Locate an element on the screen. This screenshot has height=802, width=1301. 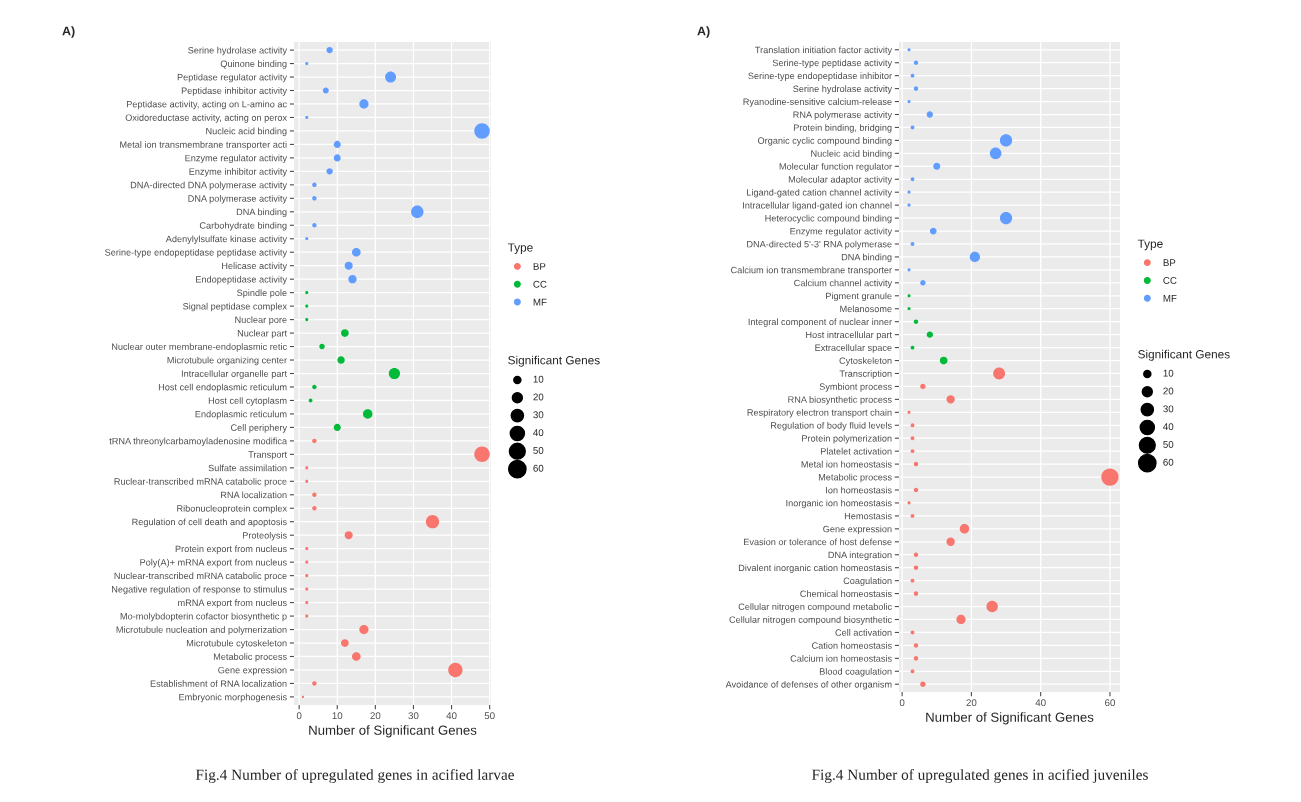
y-tick-label: Endopeptidase activity is located at coordinates (242, 280).